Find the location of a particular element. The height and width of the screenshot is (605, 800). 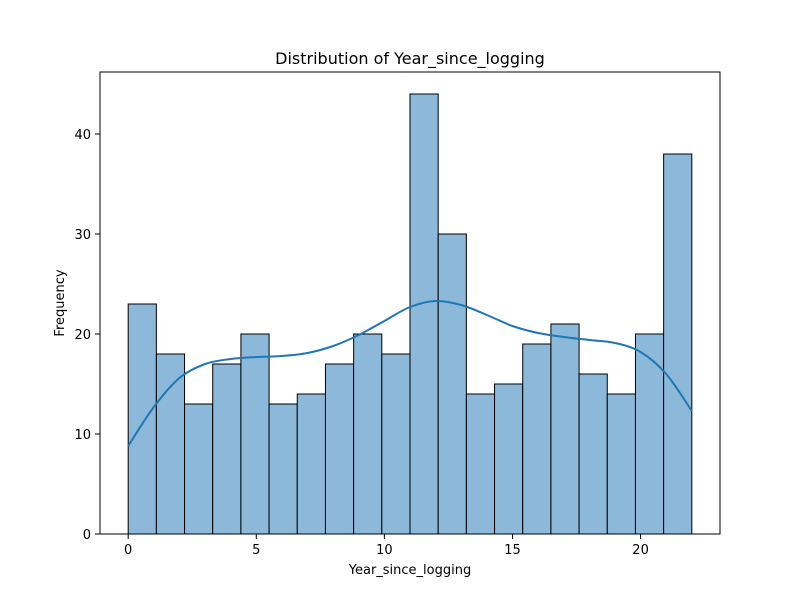

x-tick-label: 15 is located at coordinates (512, 550).